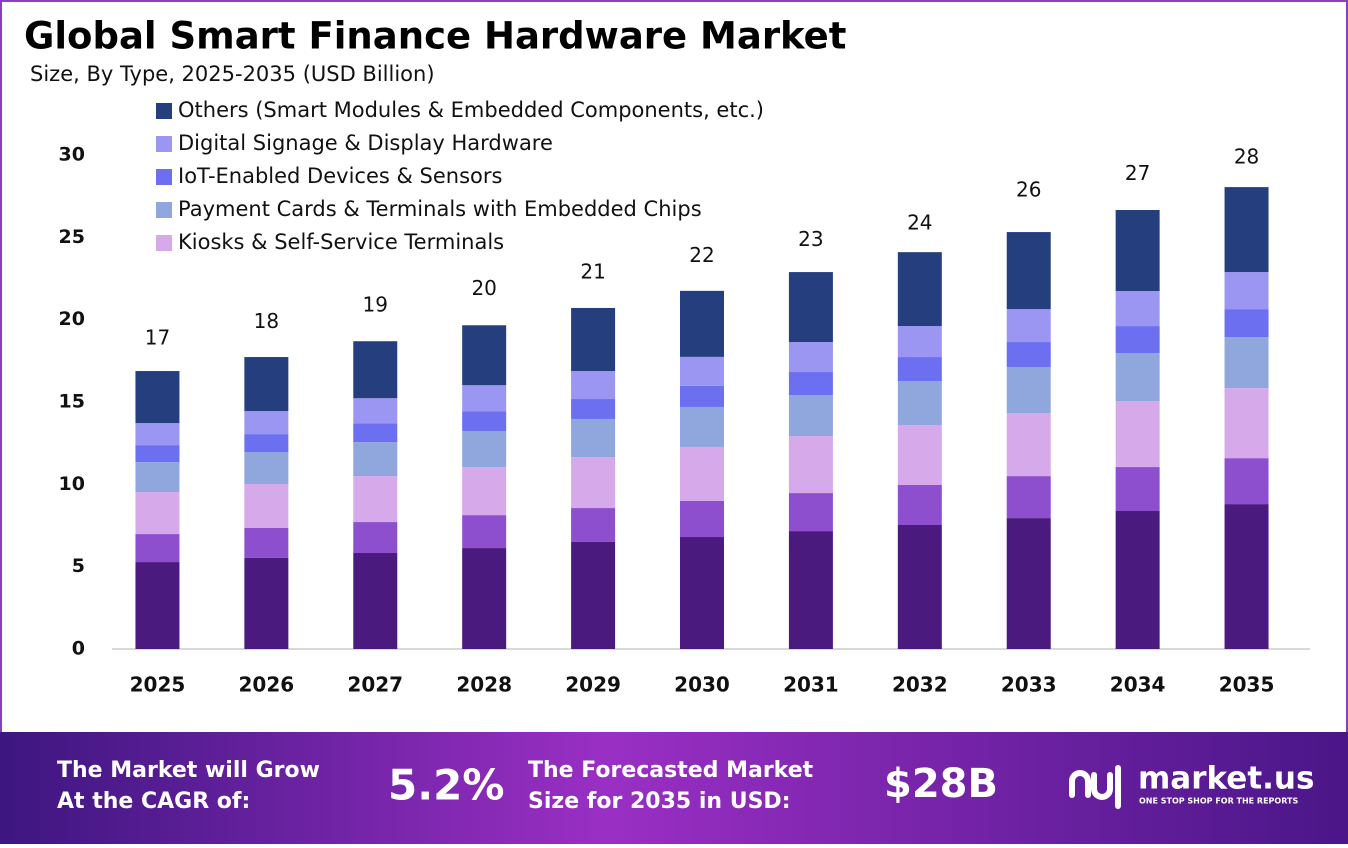 This screenshot has width=1348, height=848. I want to click on x-tick-label: 2027, so click(375, 685).